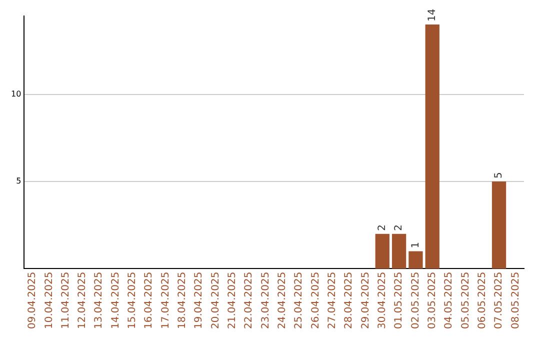  I want to click on x-tick-label: 28.04.2025, so click(349, 301).